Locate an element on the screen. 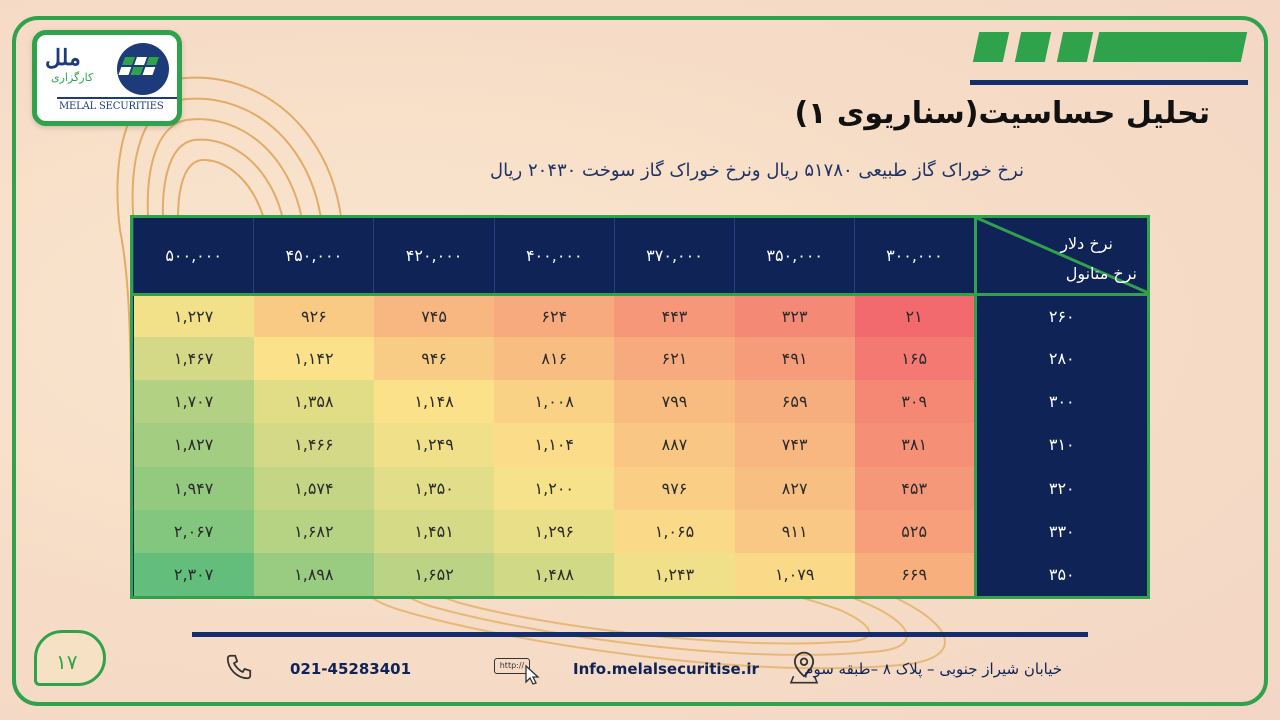  column-header: ۴۵۰,۰۰۰ is located at coordinates (313, 257).